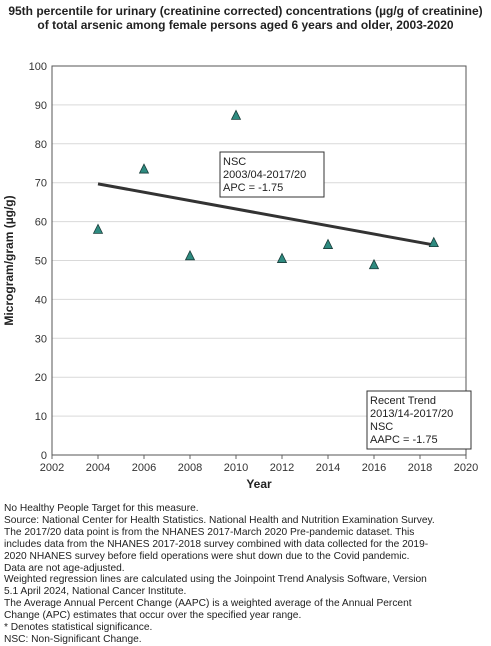  I want to click on y-tick-label: 10, so click(41, 417).